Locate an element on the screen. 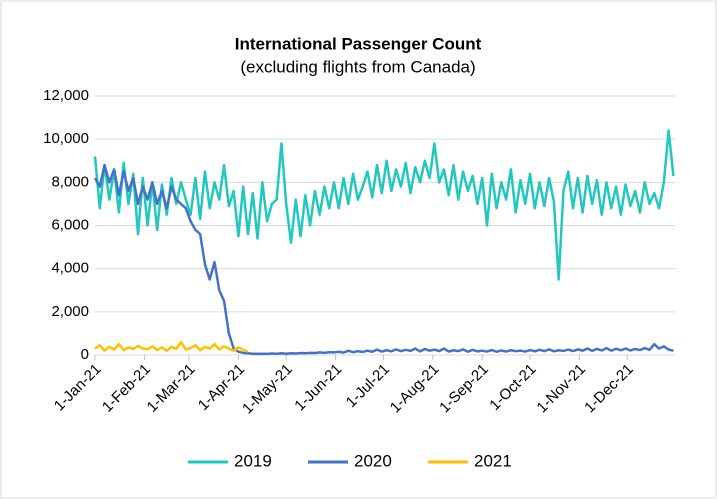 The width and height of the screenshot is (717, 499). y-tick-label: 12,000 is located at coordinates (66, 95).